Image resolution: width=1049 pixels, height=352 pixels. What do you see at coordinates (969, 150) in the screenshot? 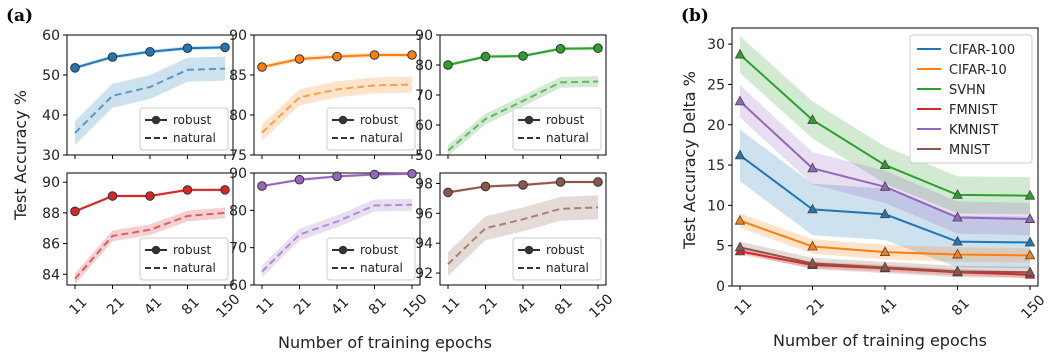
I see `legend-label-b-MNIST: MNIST` at bounding box center [969, 150].